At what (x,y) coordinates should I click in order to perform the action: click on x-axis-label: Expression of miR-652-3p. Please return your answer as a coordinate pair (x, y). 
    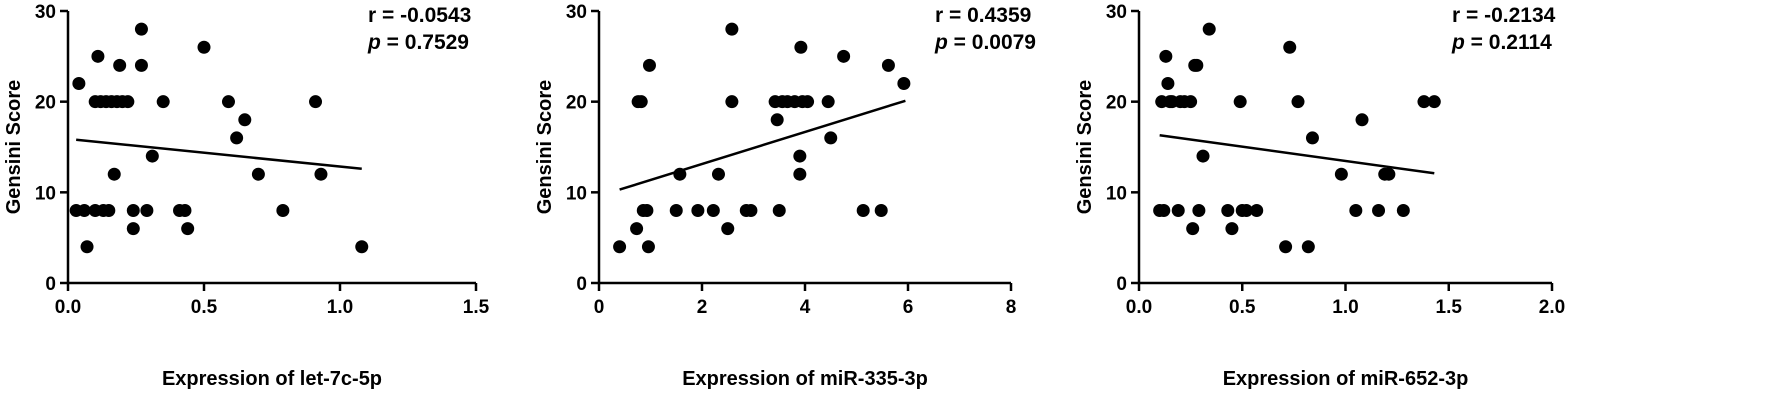
    Looking at the image, I should click on (1346, 379).